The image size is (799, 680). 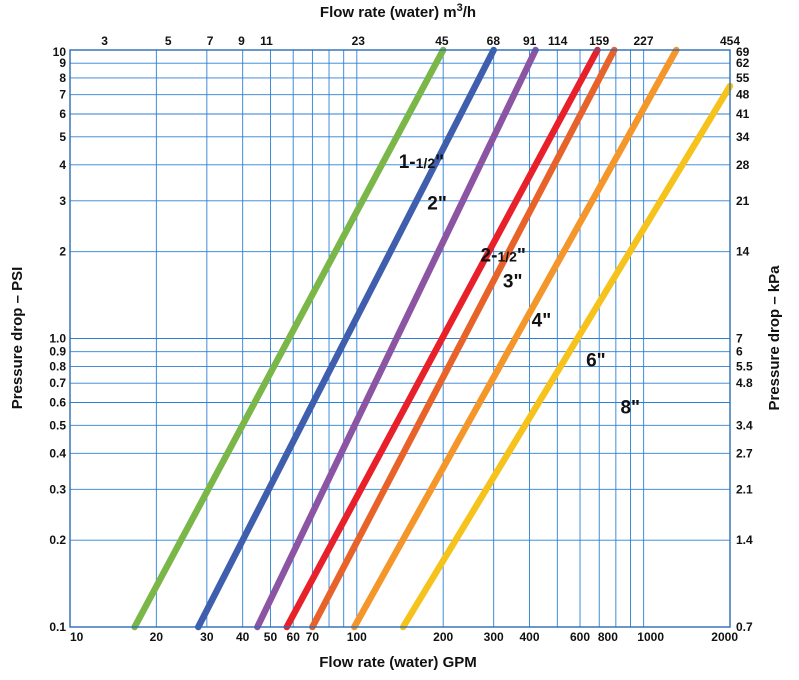 What do you see at coordinates (744, 453) in the screenshot?
I see `y2-tick-label: 2.7` at bounding box center [744, 453].